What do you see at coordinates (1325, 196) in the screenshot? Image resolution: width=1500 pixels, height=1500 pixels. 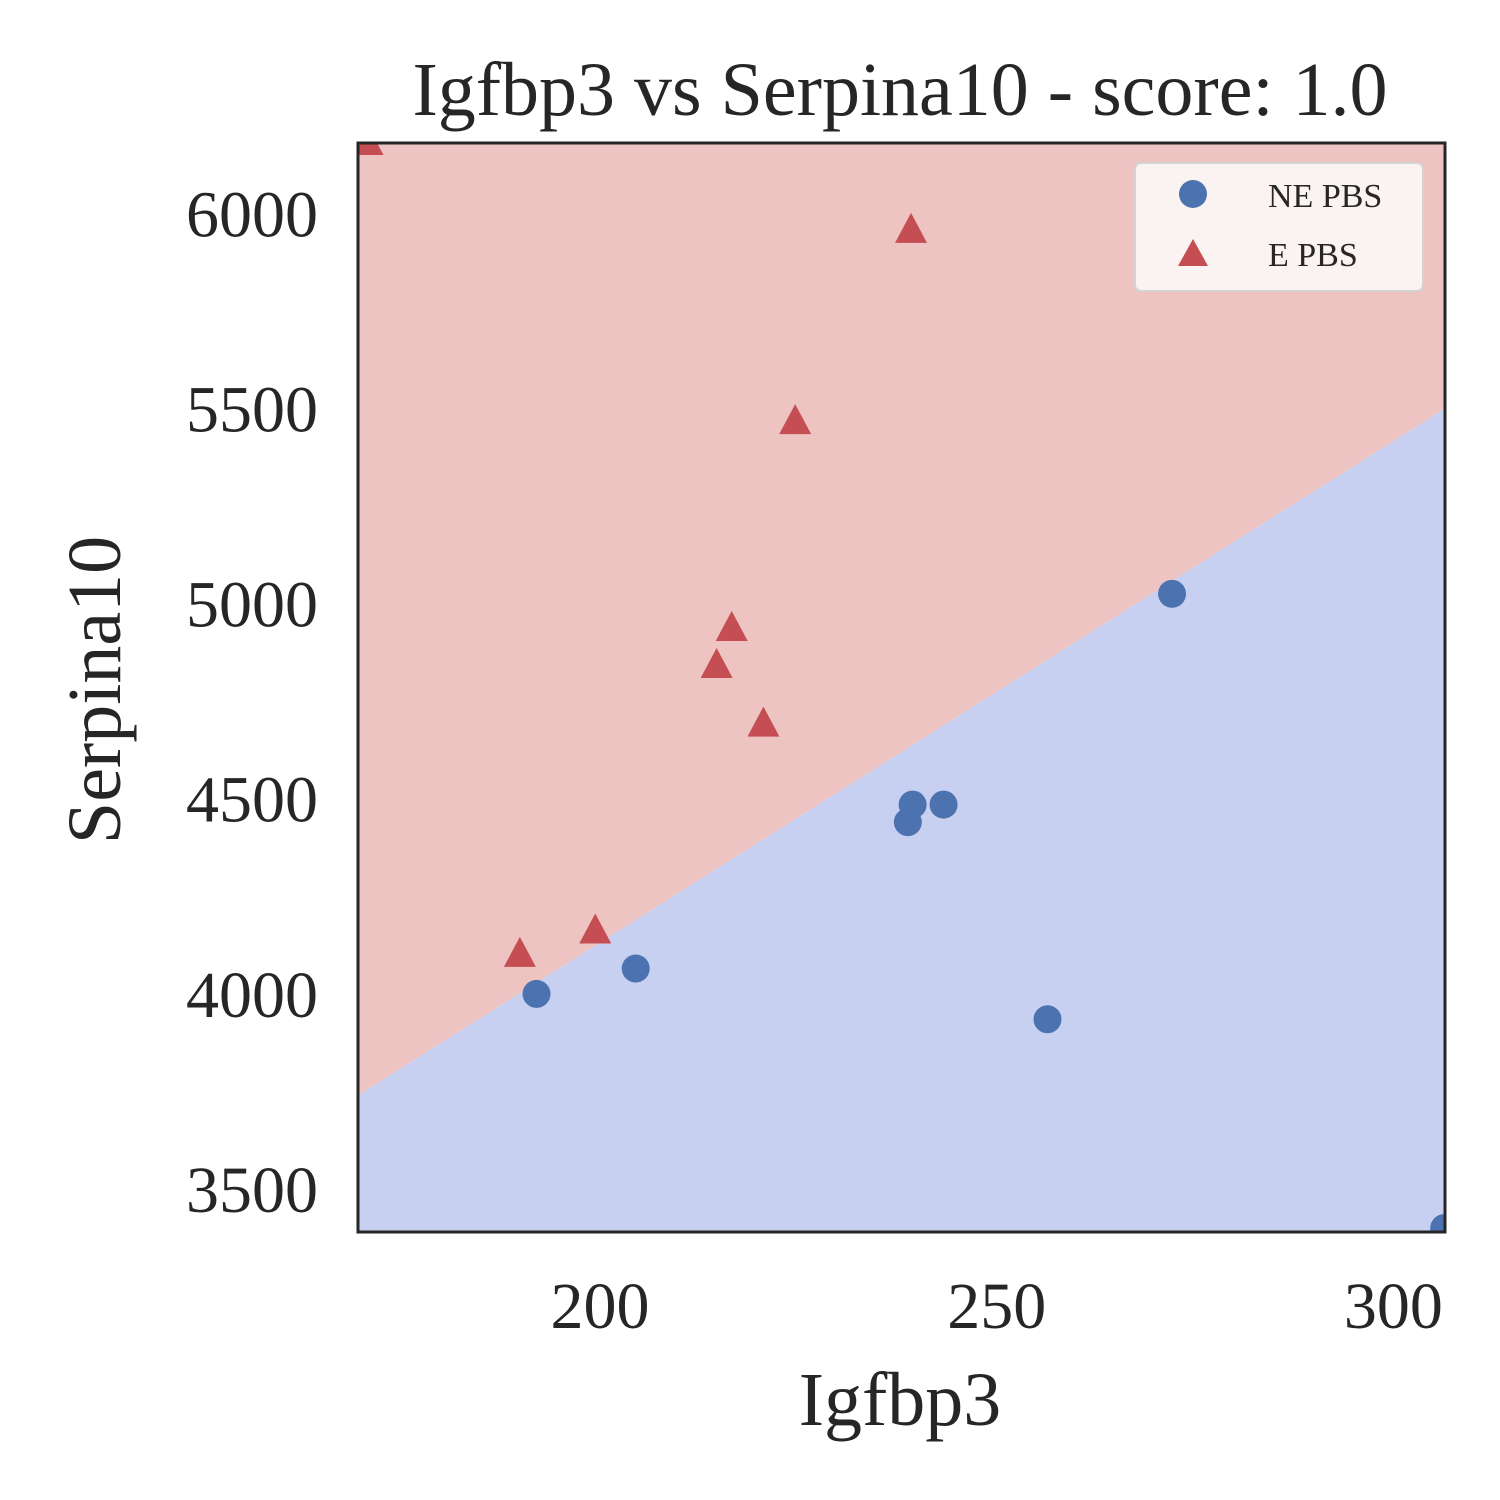 I see `legend-label-ne-pbs: NE PBS` at bounding box center [1325, 196].